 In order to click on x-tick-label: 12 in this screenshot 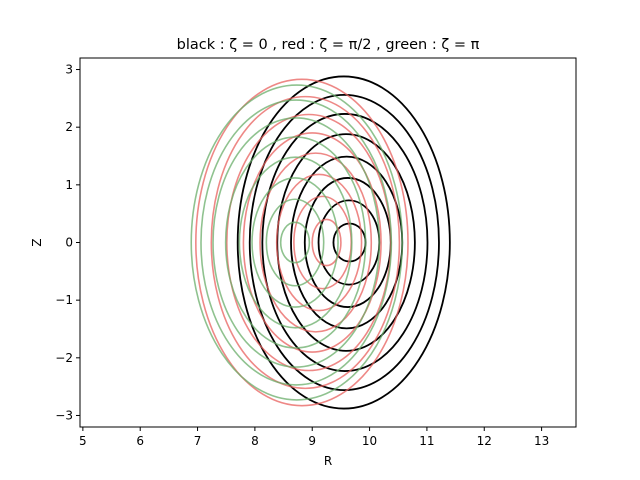, I will do `click(484, 441)`.